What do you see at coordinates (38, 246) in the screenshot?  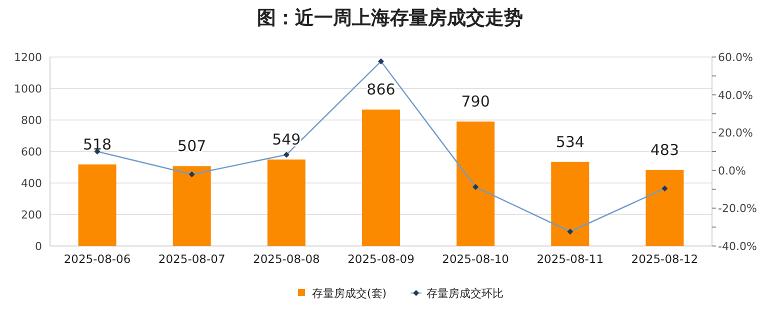 I see `y-tick-label: 0` at bounding box center [38, 246].